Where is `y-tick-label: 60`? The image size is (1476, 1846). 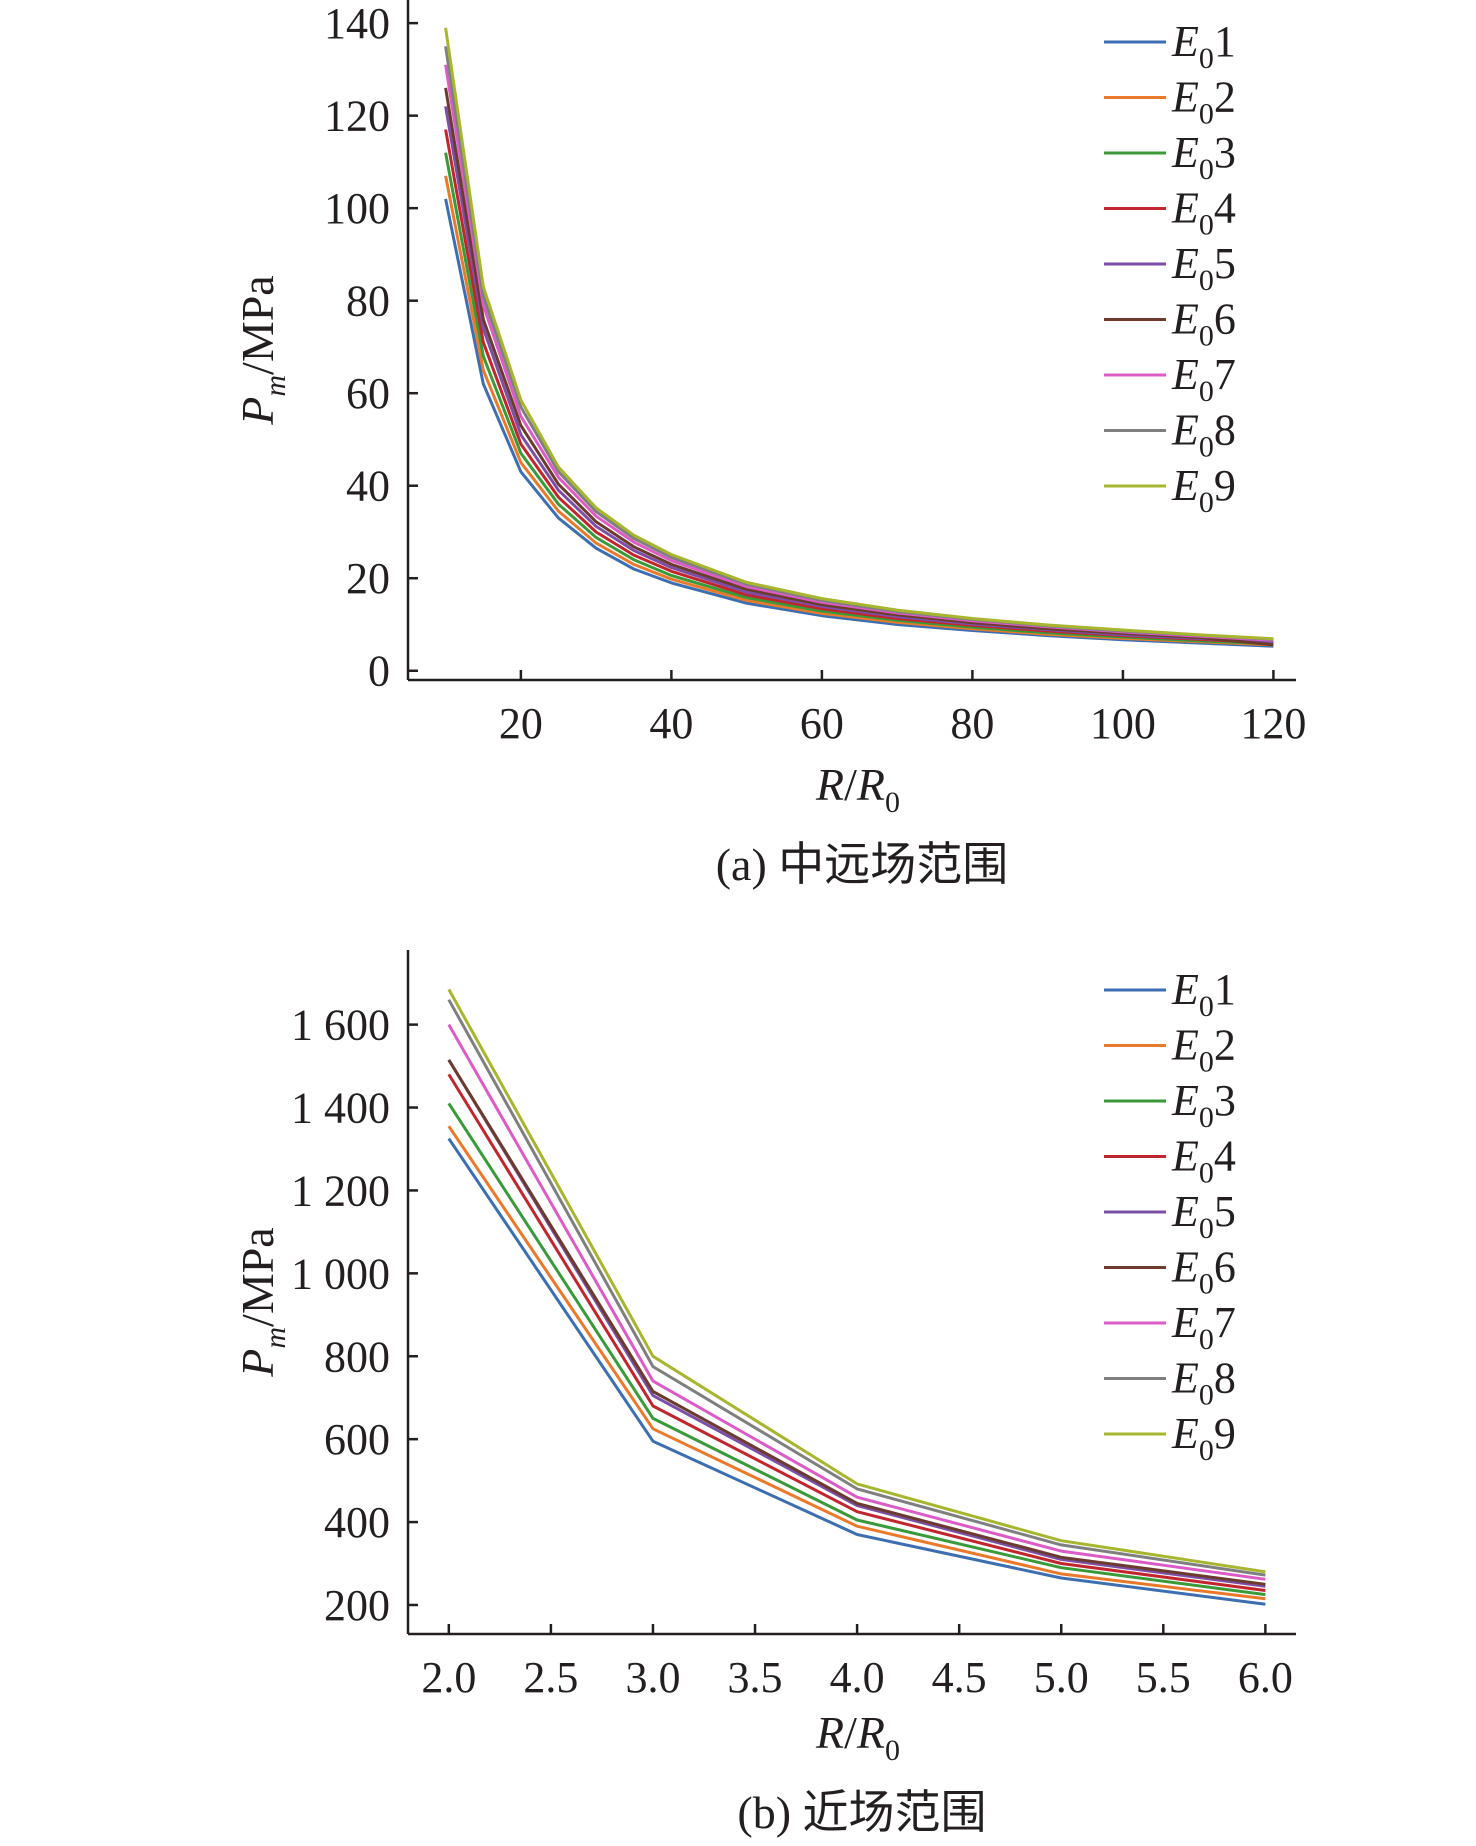
y-tick-label: 60 is located at coordinates (368, 393).